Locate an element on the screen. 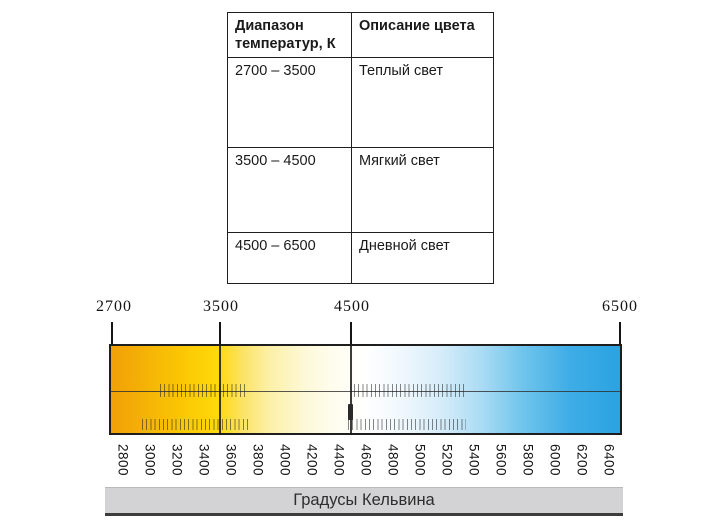 The image size is (724, 531). scale-tick-label: 3400 is located at coordinates (204, 460).